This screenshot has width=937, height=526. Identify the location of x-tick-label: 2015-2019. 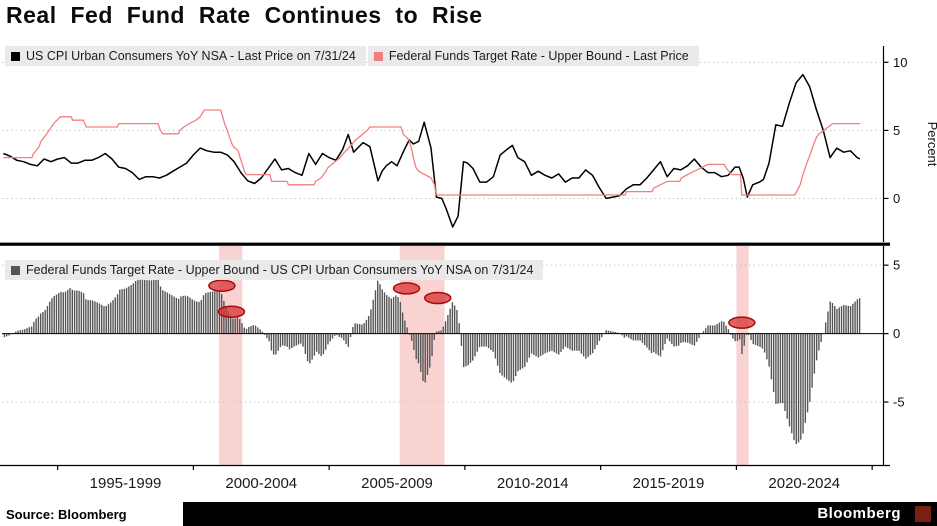
(669, 483).